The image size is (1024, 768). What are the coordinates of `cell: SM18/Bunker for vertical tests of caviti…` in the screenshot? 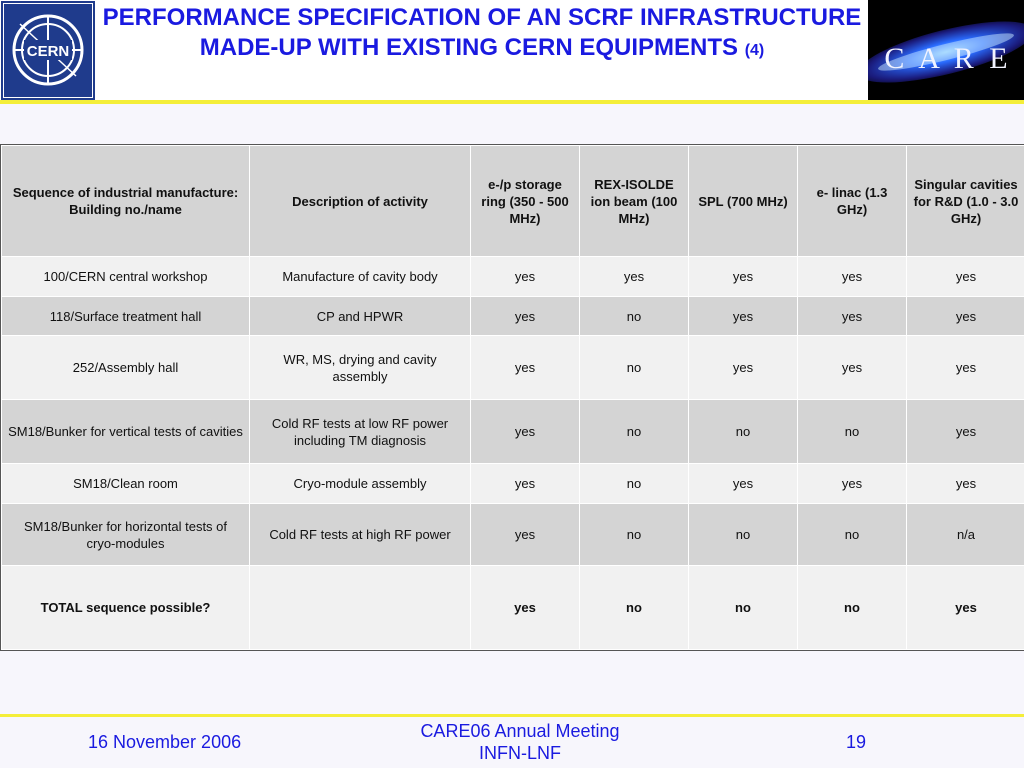 It's located at (125, 431).